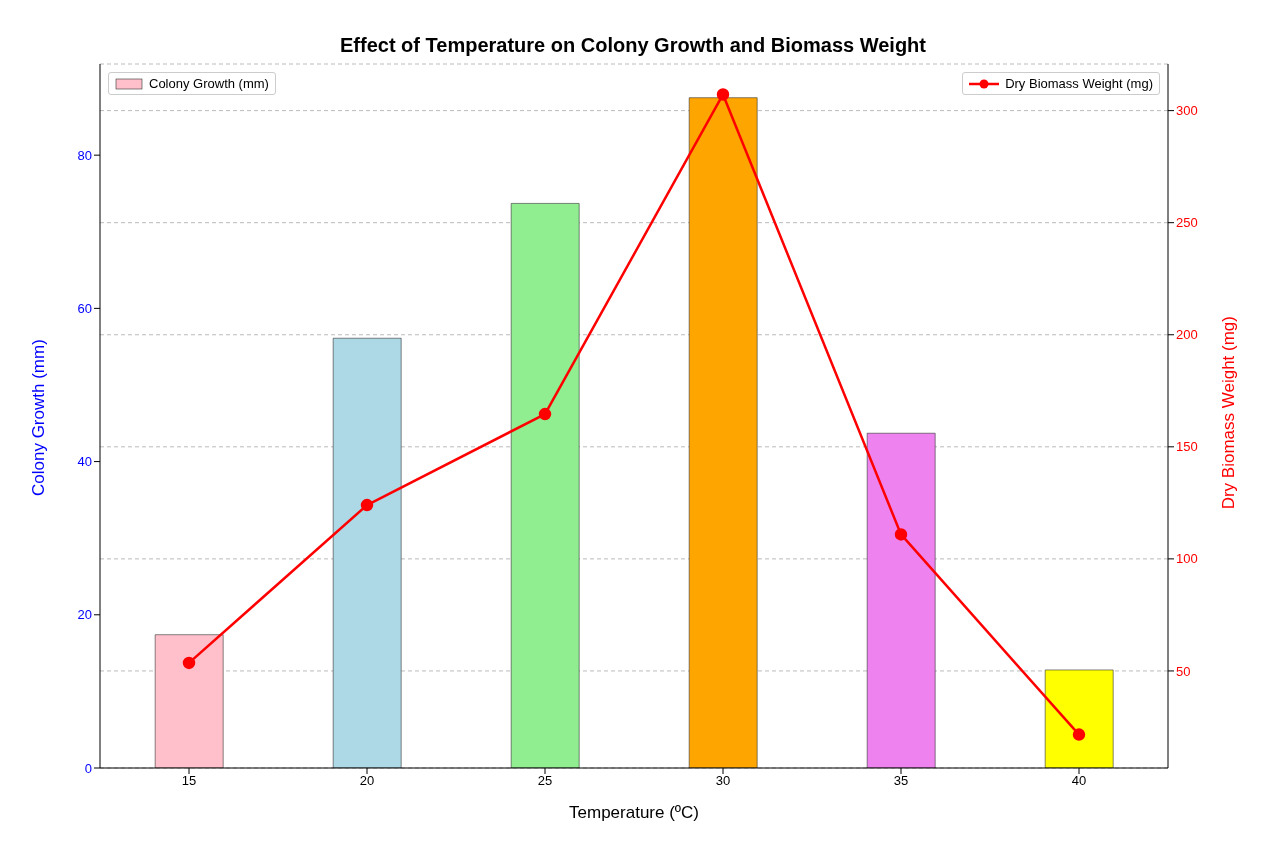 The width and height of the screenshot is (1264, 841). Describe the element at coordinates (209, 83) in the screenshot. I see `legend-label: Colony Growth (mm)` at that location.